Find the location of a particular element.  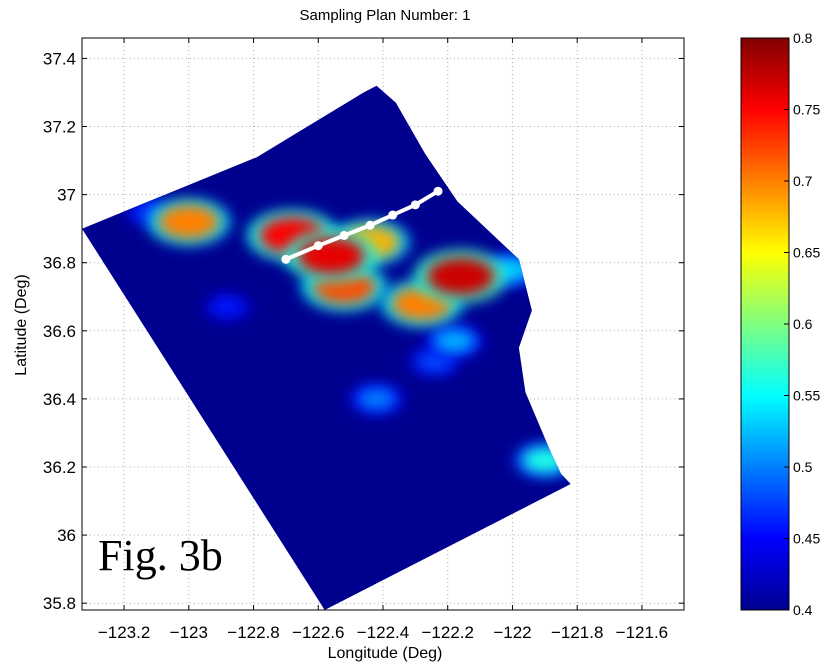

y-axis-label: Latitude (Deg) is located at coordinates (21, 324).